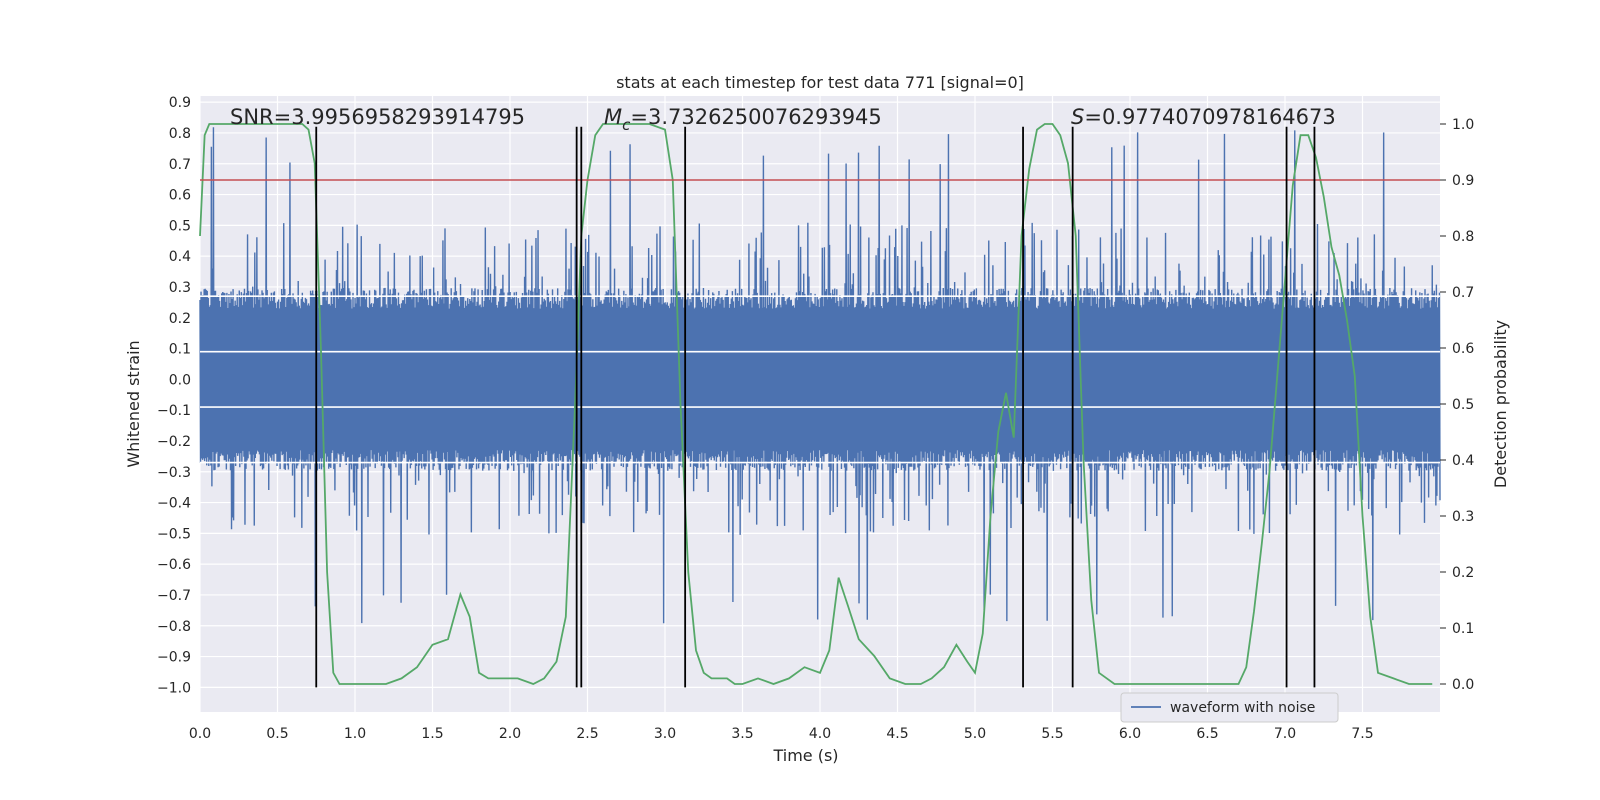 This screenshot has height=800, width=1600. I want to click on y-tick-label: 0.8, so click(180, 134).